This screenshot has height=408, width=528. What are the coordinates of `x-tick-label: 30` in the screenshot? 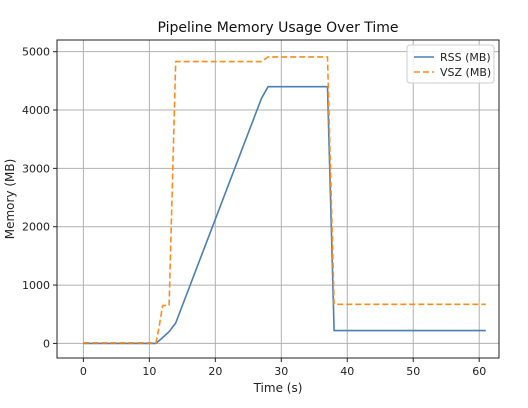 It's located at (281, 371).